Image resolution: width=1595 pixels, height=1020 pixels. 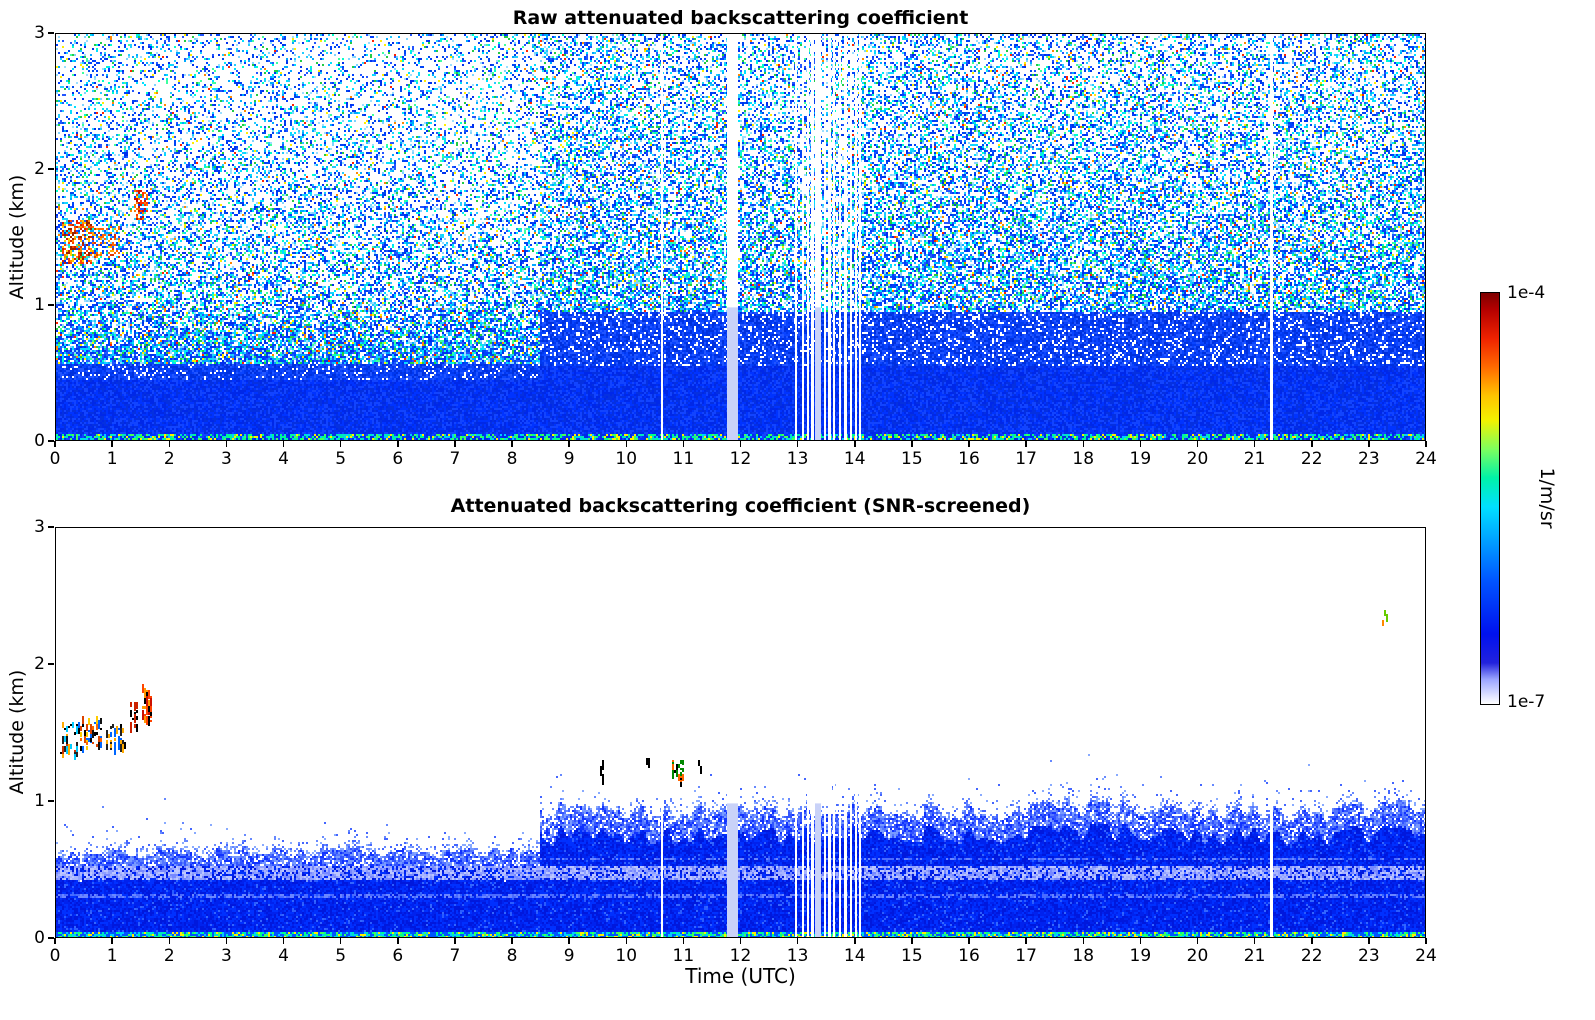 I want to click on x-tick-label: 10, so click(x=626, y=459).